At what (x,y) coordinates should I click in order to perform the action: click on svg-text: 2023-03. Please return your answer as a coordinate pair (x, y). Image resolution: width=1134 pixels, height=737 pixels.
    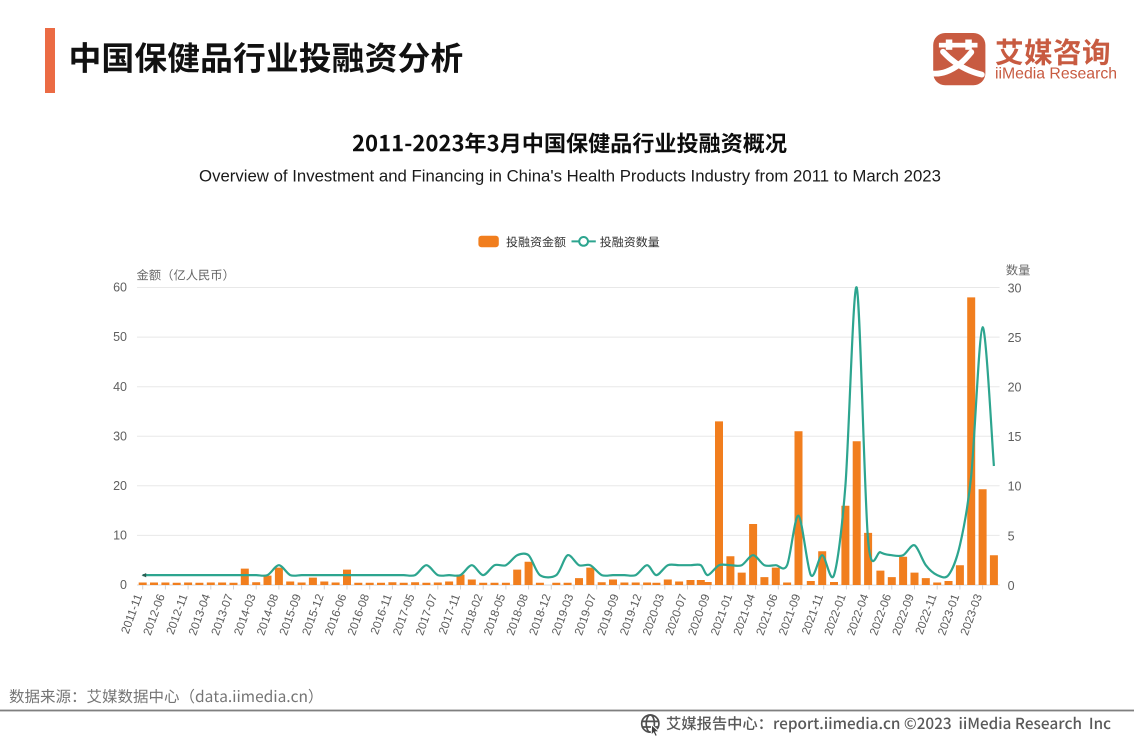
    Looking at the image, I should click on (971, 614).